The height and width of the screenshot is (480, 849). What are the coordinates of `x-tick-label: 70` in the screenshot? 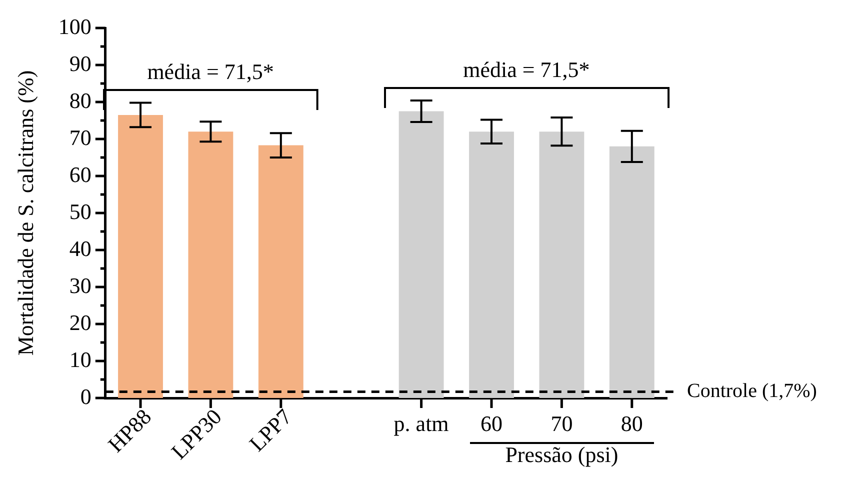 It's located at (561, 423).